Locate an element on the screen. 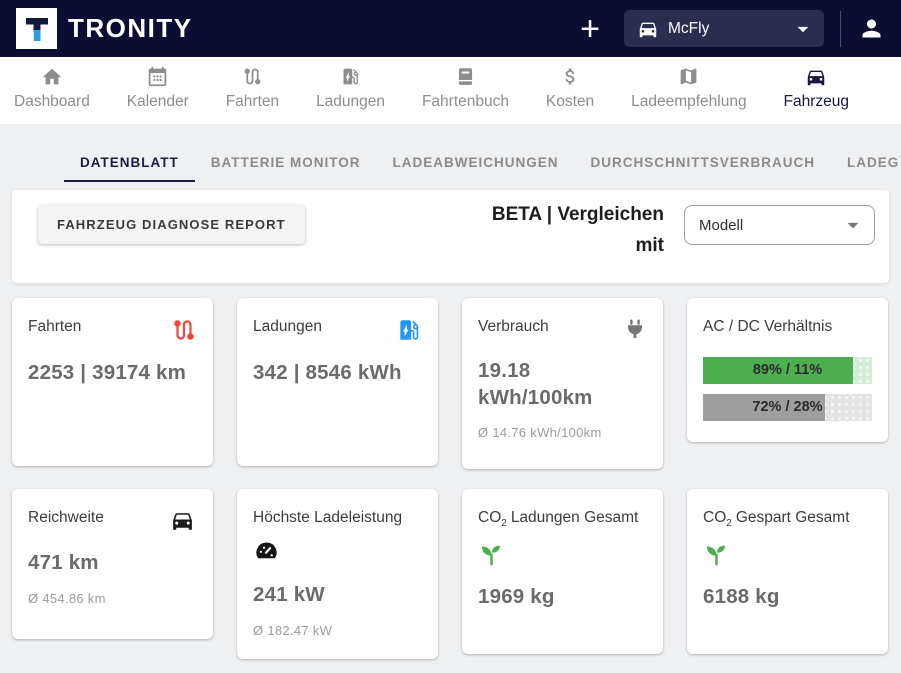 The width and height of the screenshot is (901, 673). nav-item-label: Kosten is located at coordinates (570, 101).